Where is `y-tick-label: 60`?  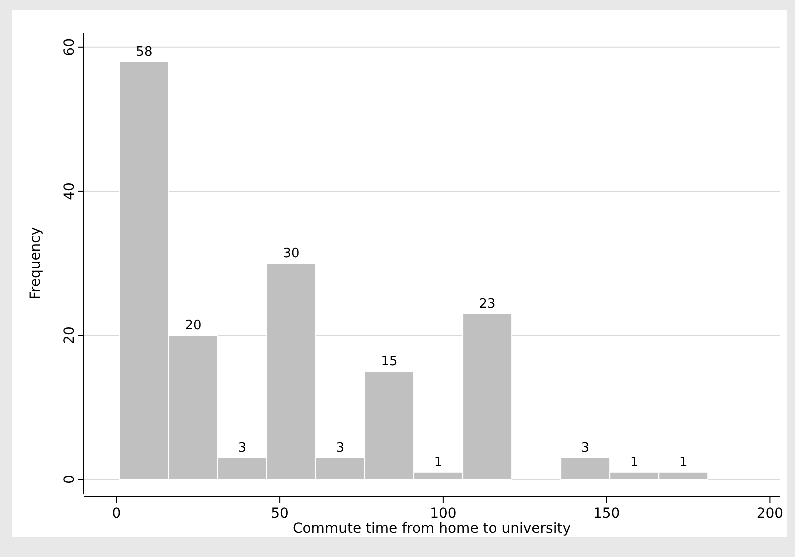
y-tick-label: 60 is located at coordinates (70, 47).